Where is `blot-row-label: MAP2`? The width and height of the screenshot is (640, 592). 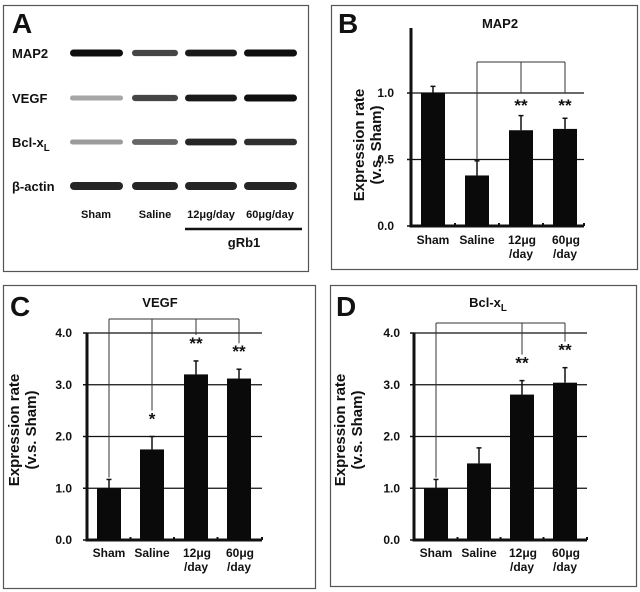 blot-row-label: MAP2 is located at coordinates (30, 53).